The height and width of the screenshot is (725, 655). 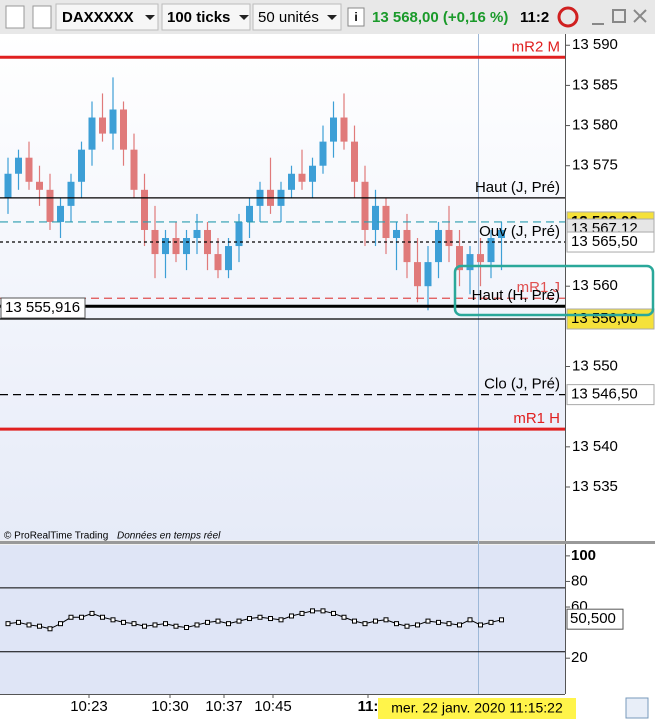 I want to click on level-label: mR1 H, so click(x=536, y=418).